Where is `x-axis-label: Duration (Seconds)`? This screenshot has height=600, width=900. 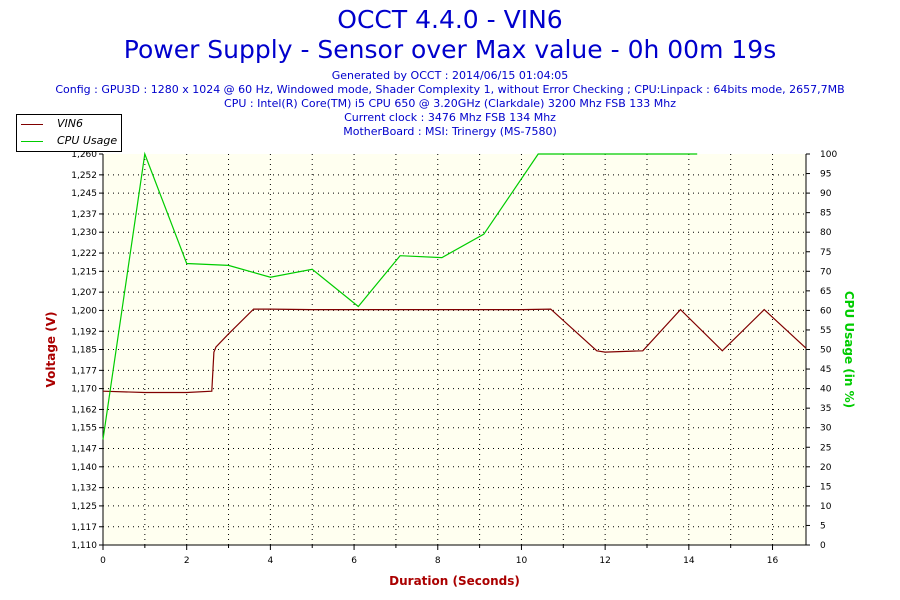
x-axis-label: Duration (Seconds) is located at coordinates (454, 581).